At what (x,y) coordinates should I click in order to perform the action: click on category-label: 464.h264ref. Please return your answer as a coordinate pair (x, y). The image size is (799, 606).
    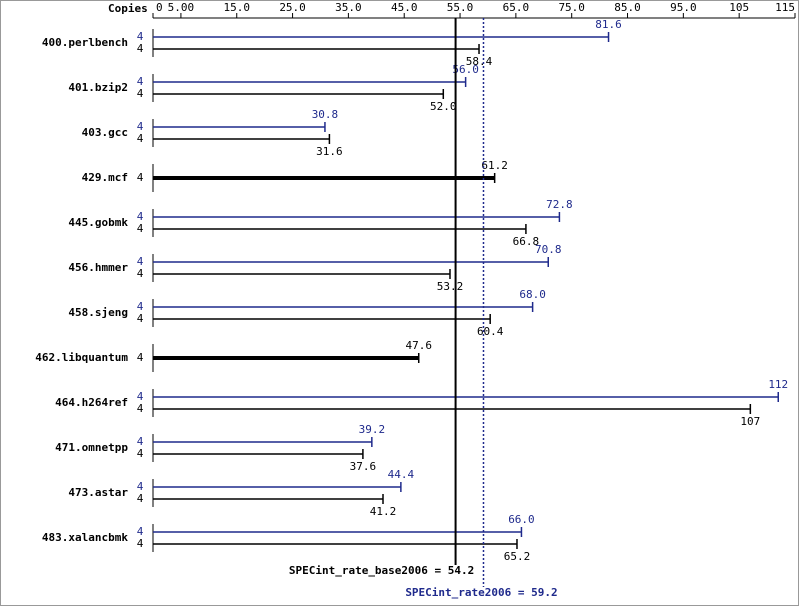
    Looking at the image, I should click on (91, 402).